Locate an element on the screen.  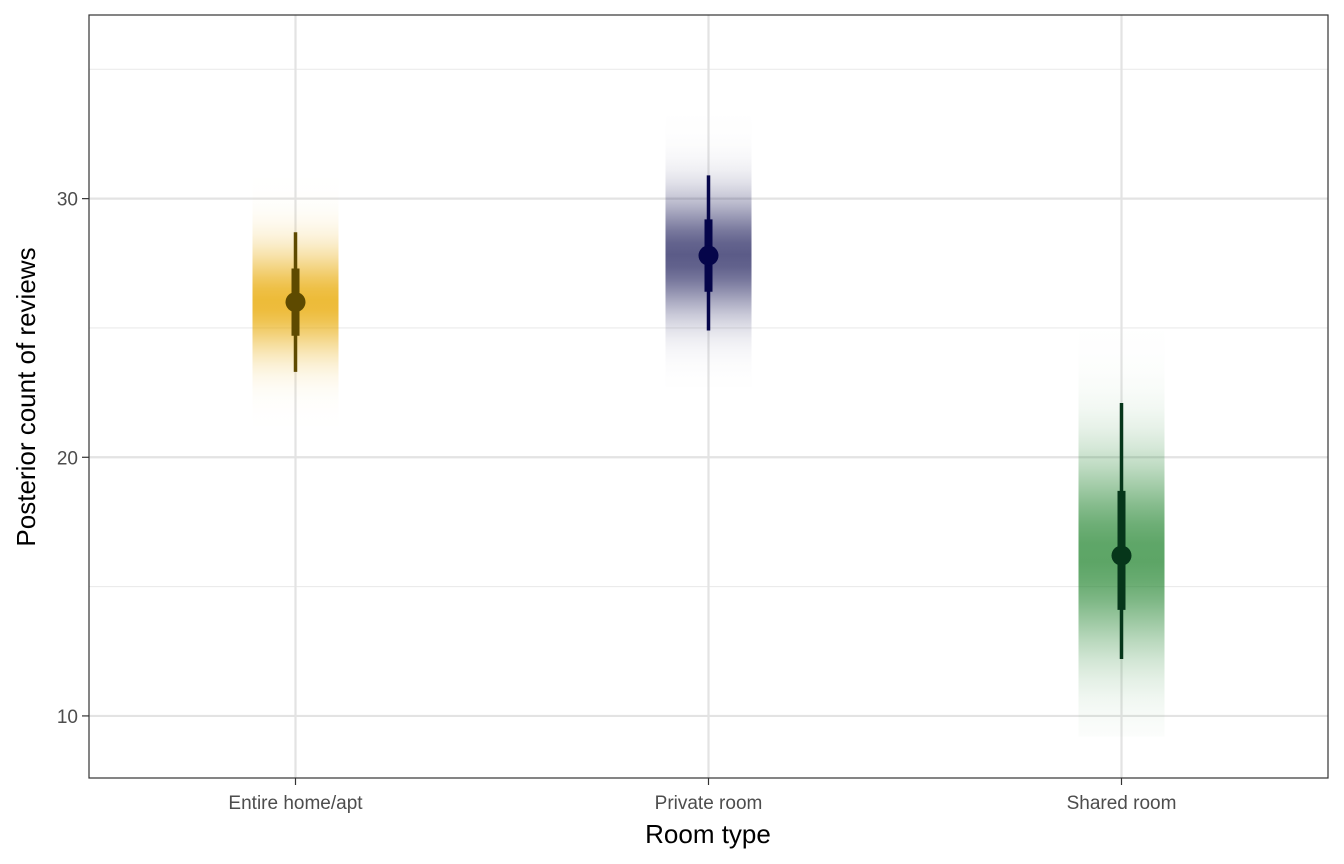
y-tick-label: 10 is located at coordinates (67, 717).